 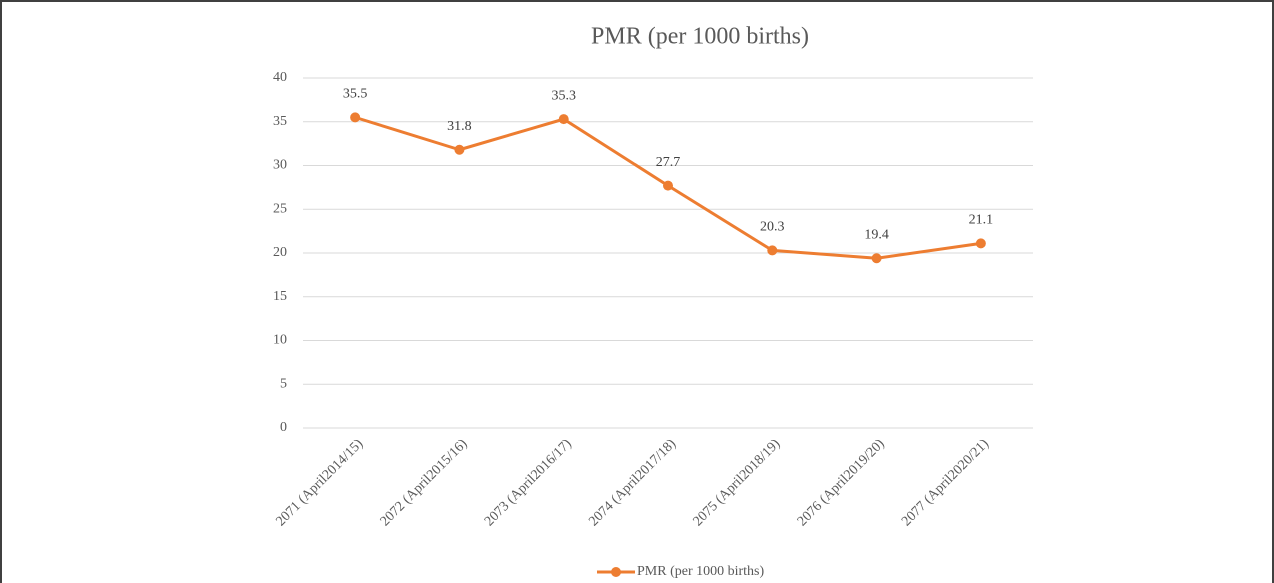 I want to click on data-label: 21.1, so click(x=981, y=220).